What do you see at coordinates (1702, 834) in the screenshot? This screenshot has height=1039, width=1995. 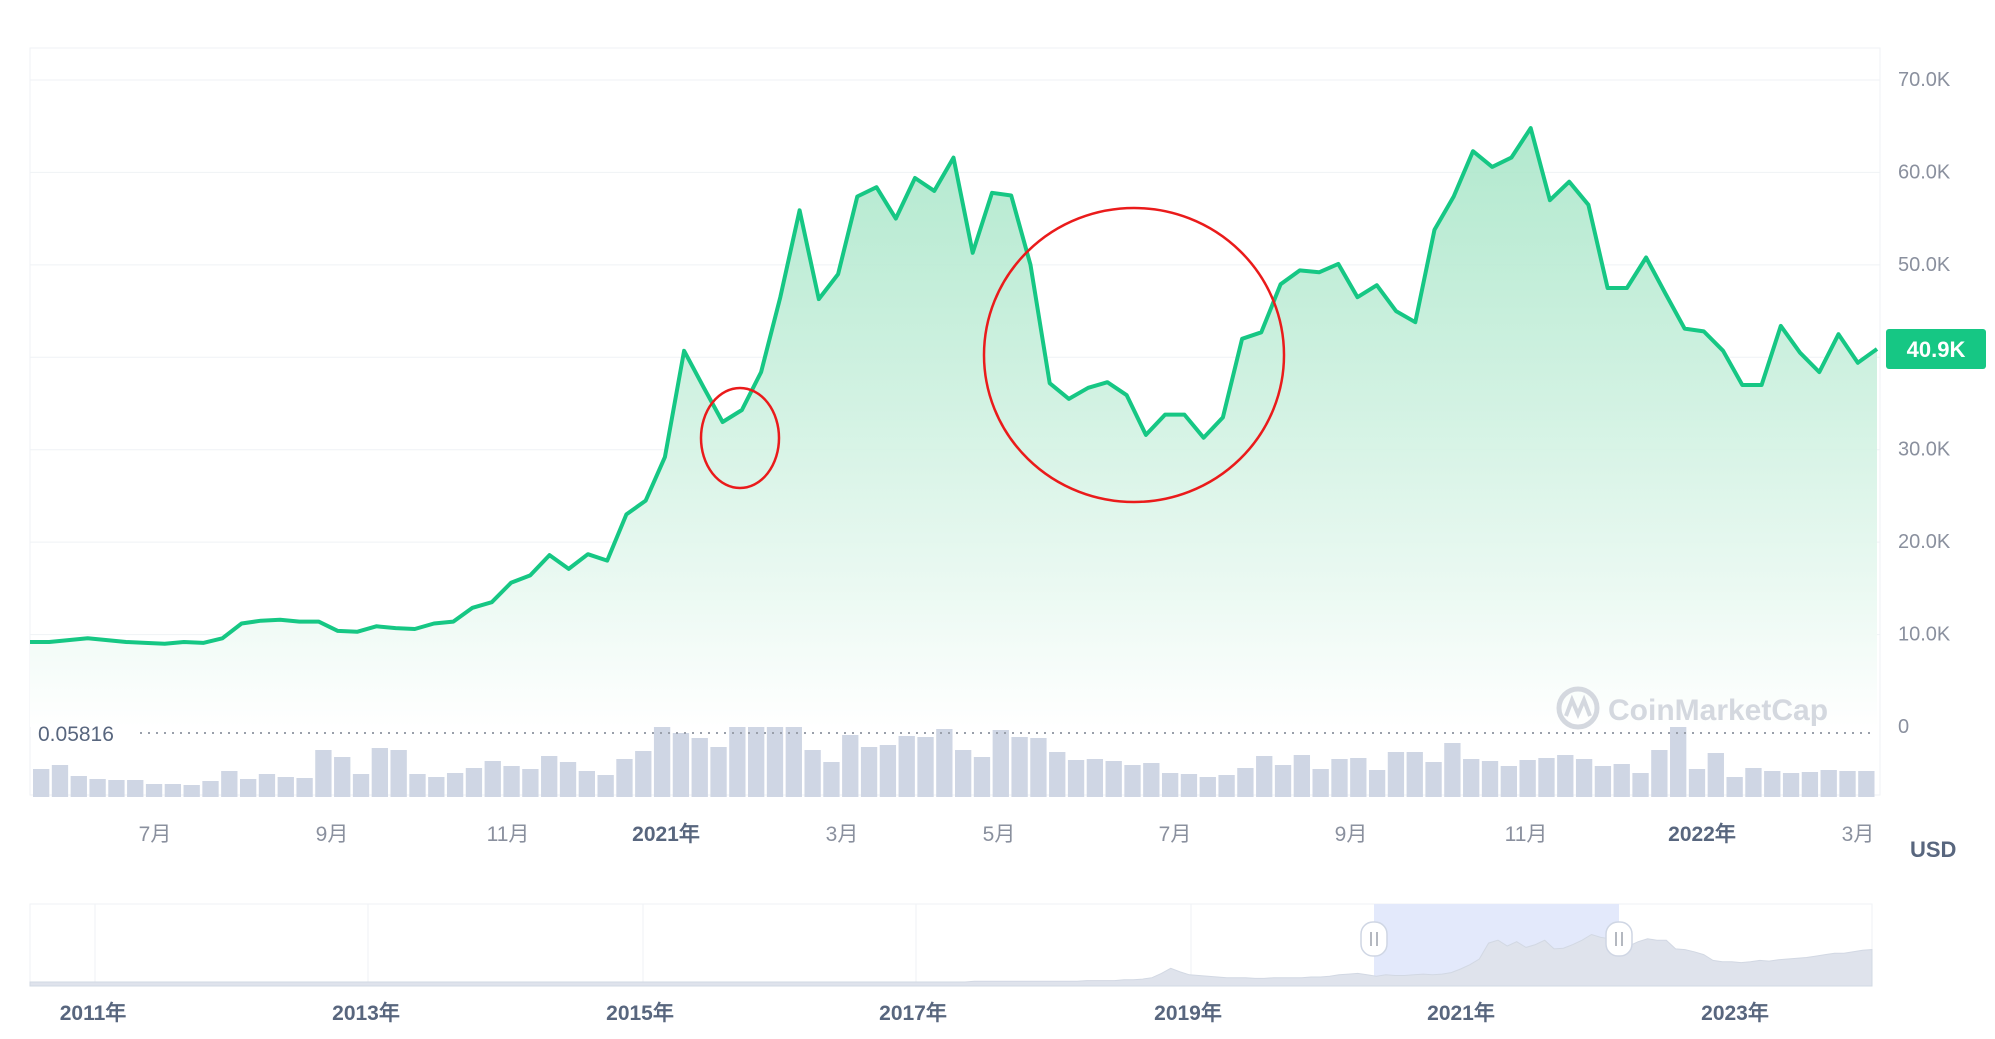 I see `x-tick-label: 2022年` at bounding box center [1702, 834].